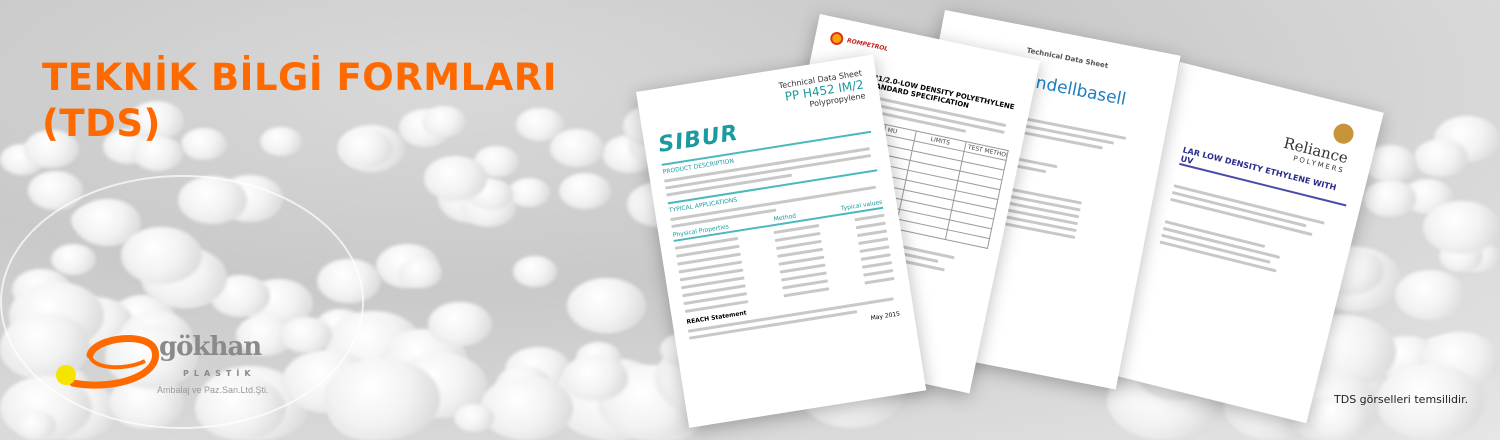 Image resolution: width=1500 pixels, height=440 pixels. What do you see at coordinates (300, 77) in the screenshot?
I see `title-line-1: TEKNİK BİLGİ FORMLARI` at bounding box center [300, 77].